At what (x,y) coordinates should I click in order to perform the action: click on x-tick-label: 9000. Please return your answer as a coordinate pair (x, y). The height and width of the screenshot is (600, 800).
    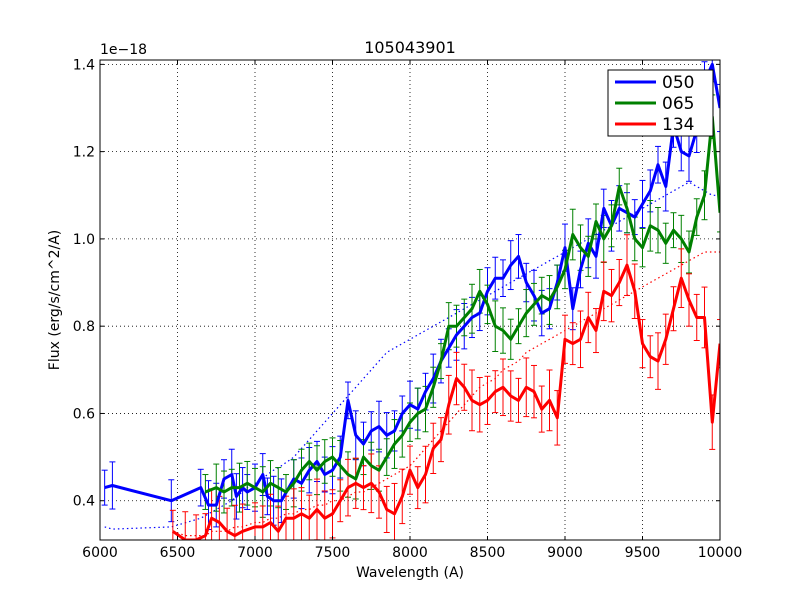
    Looking at the image, I should click on (565, 553).